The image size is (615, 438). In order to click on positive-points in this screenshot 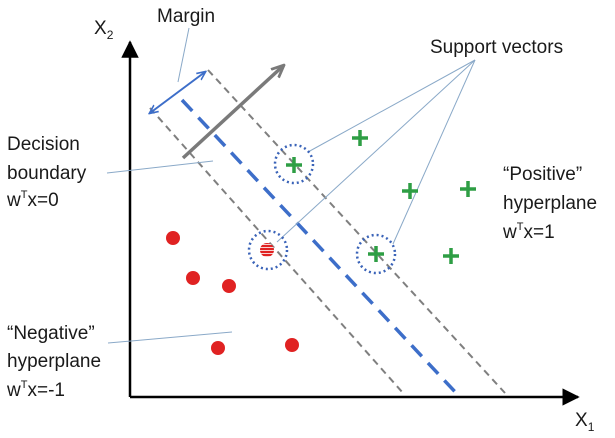, I will do `click(381, 197)`.